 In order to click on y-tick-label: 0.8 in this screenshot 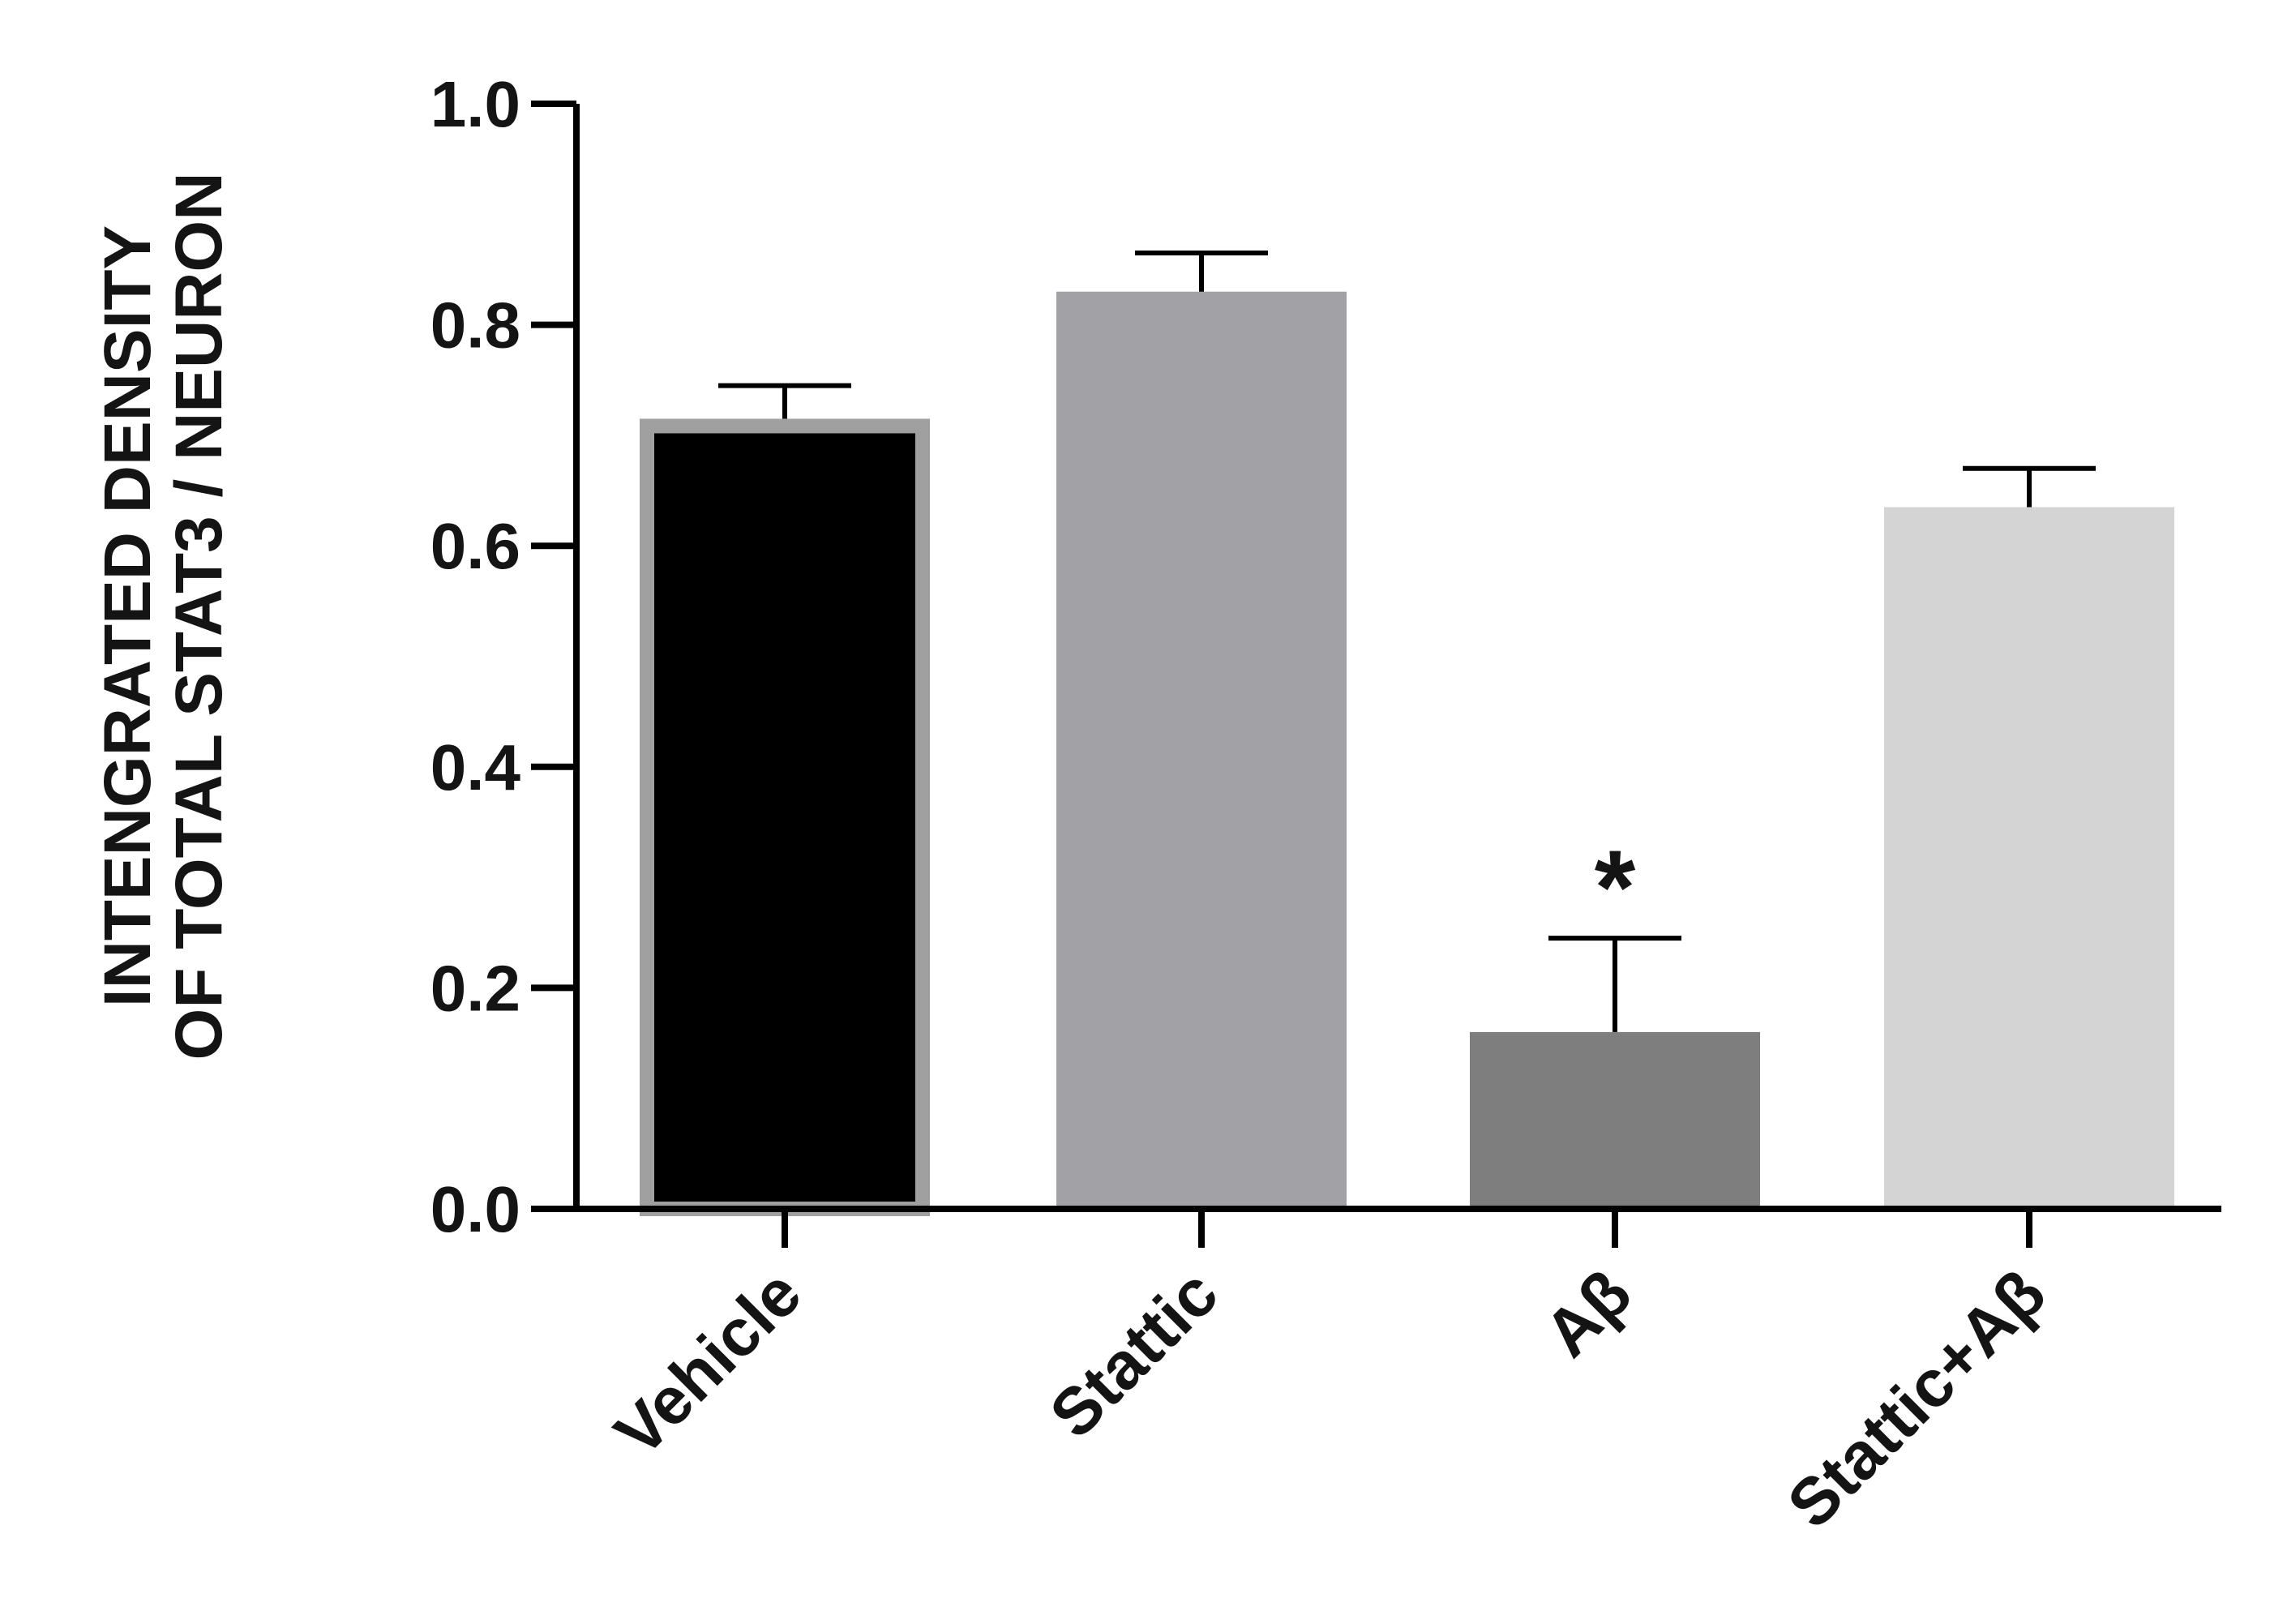, I will do `click(475, 325)`.